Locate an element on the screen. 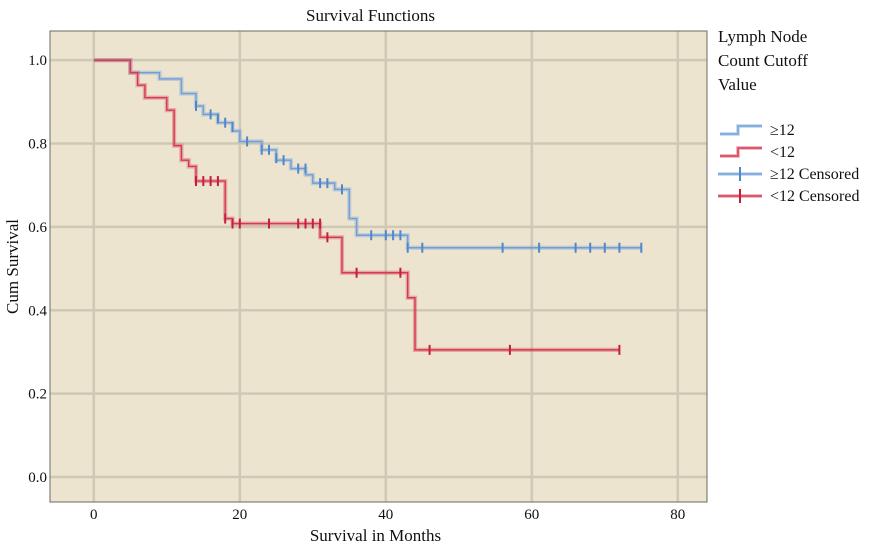 This screenshot has height=552, width=882. x-tick-label: 80 is located at coordinates (677, 515).